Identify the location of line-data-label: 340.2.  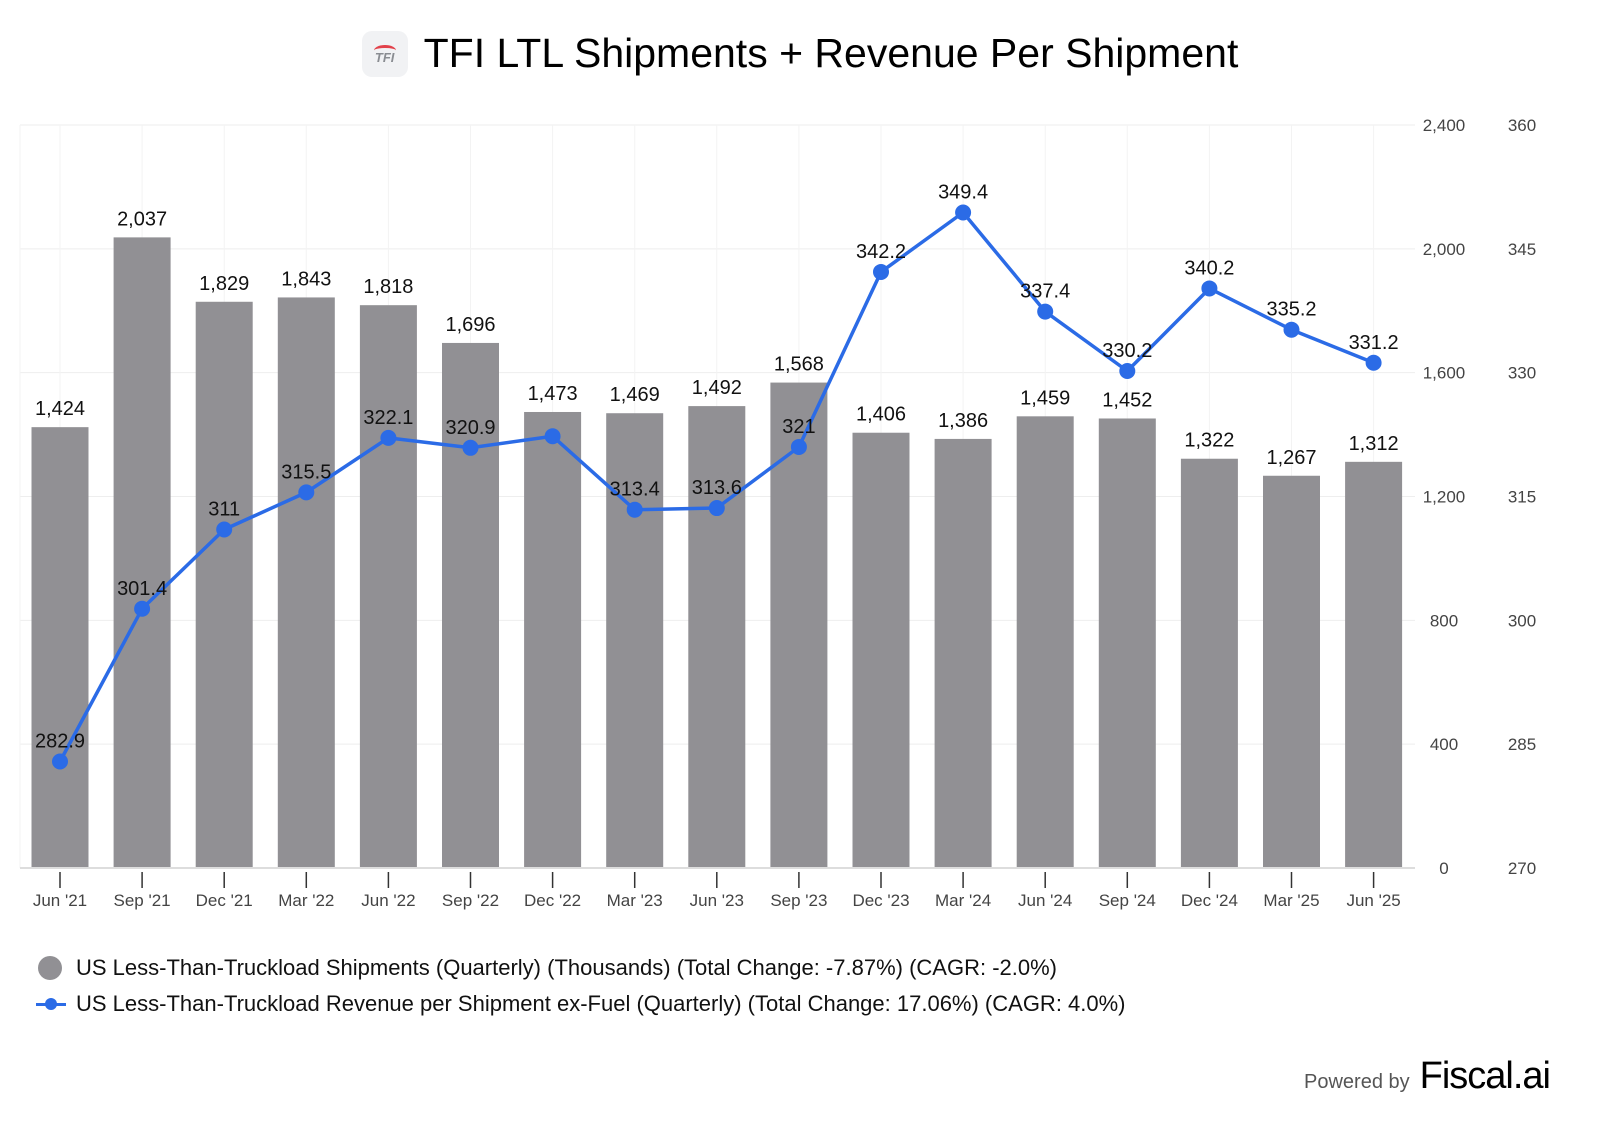
(1209, 268).